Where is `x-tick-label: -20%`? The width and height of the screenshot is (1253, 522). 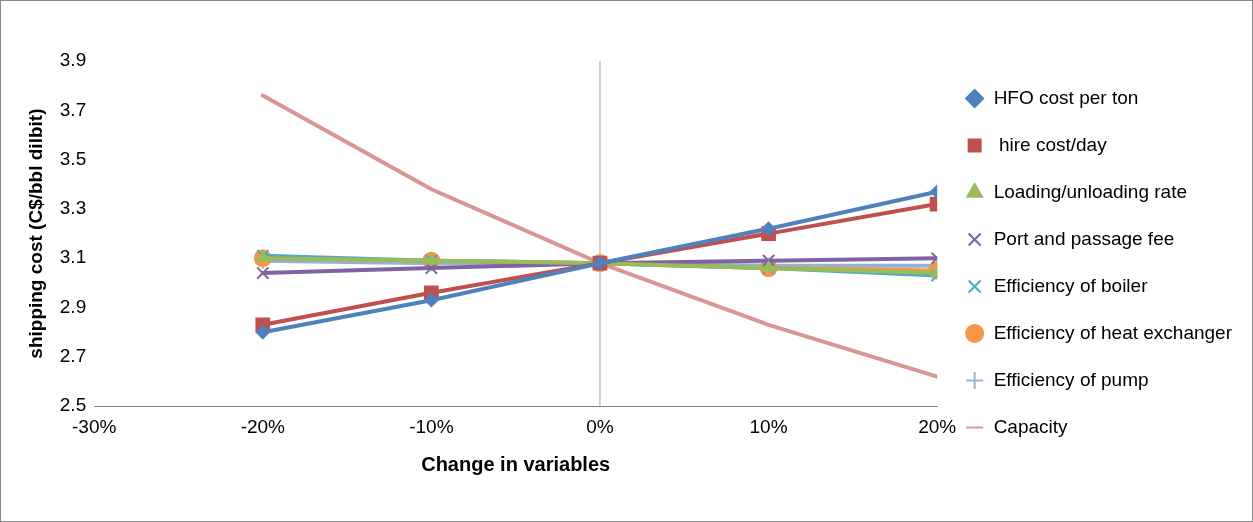
x-tick-label: -20% is located at coordinates (263, 426).